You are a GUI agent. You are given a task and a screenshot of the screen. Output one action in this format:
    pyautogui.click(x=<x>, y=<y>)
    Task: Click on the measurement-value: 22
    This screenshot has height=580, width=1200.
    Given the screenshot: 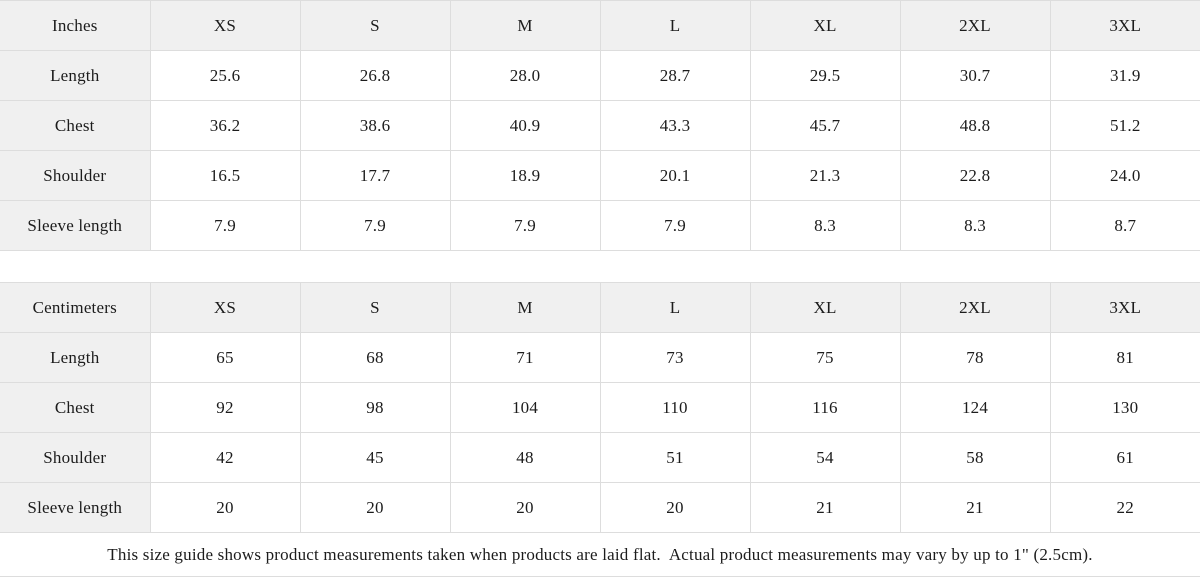 What is the action you would take?
    pyautogui.click(x=1124, y=507)
    